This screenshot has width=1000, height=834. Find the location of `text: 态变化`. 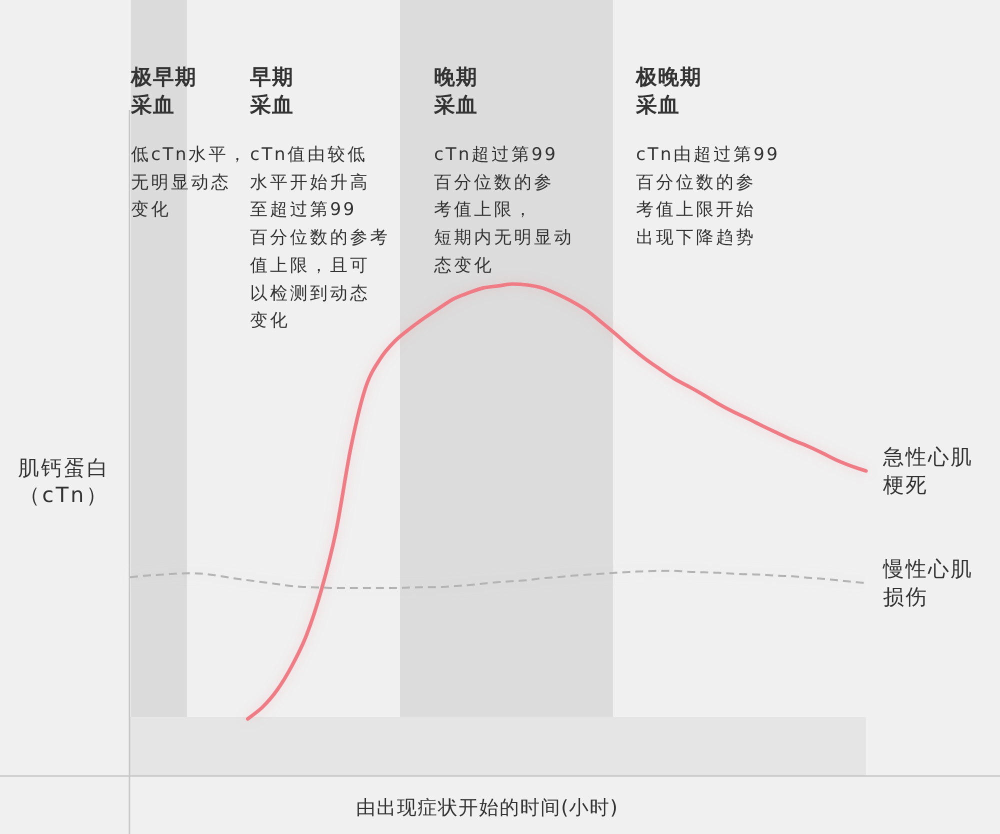

text: 态变化 is located at coordinates (464, 266).